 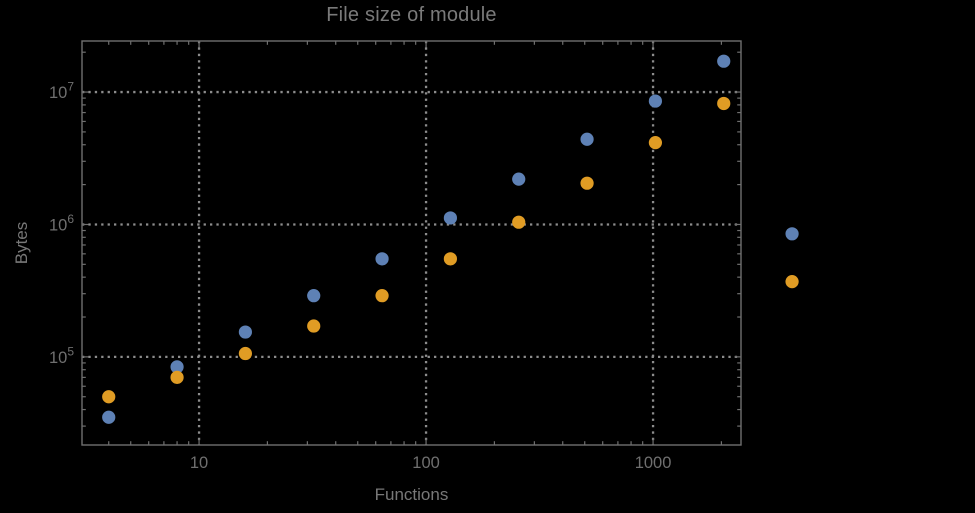 What do you see at coordinates (61, 223) in the screenshot?
I see `y-tick-label: 10⁶` at bounding box center [61, 223].